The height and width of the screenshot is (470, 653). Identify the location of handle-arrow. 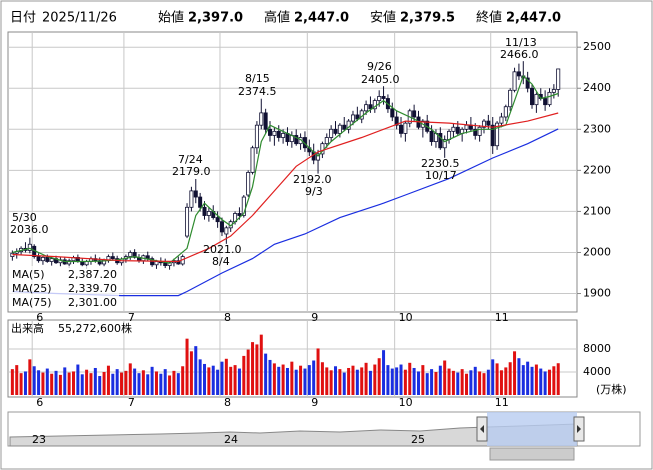
(482, 429).